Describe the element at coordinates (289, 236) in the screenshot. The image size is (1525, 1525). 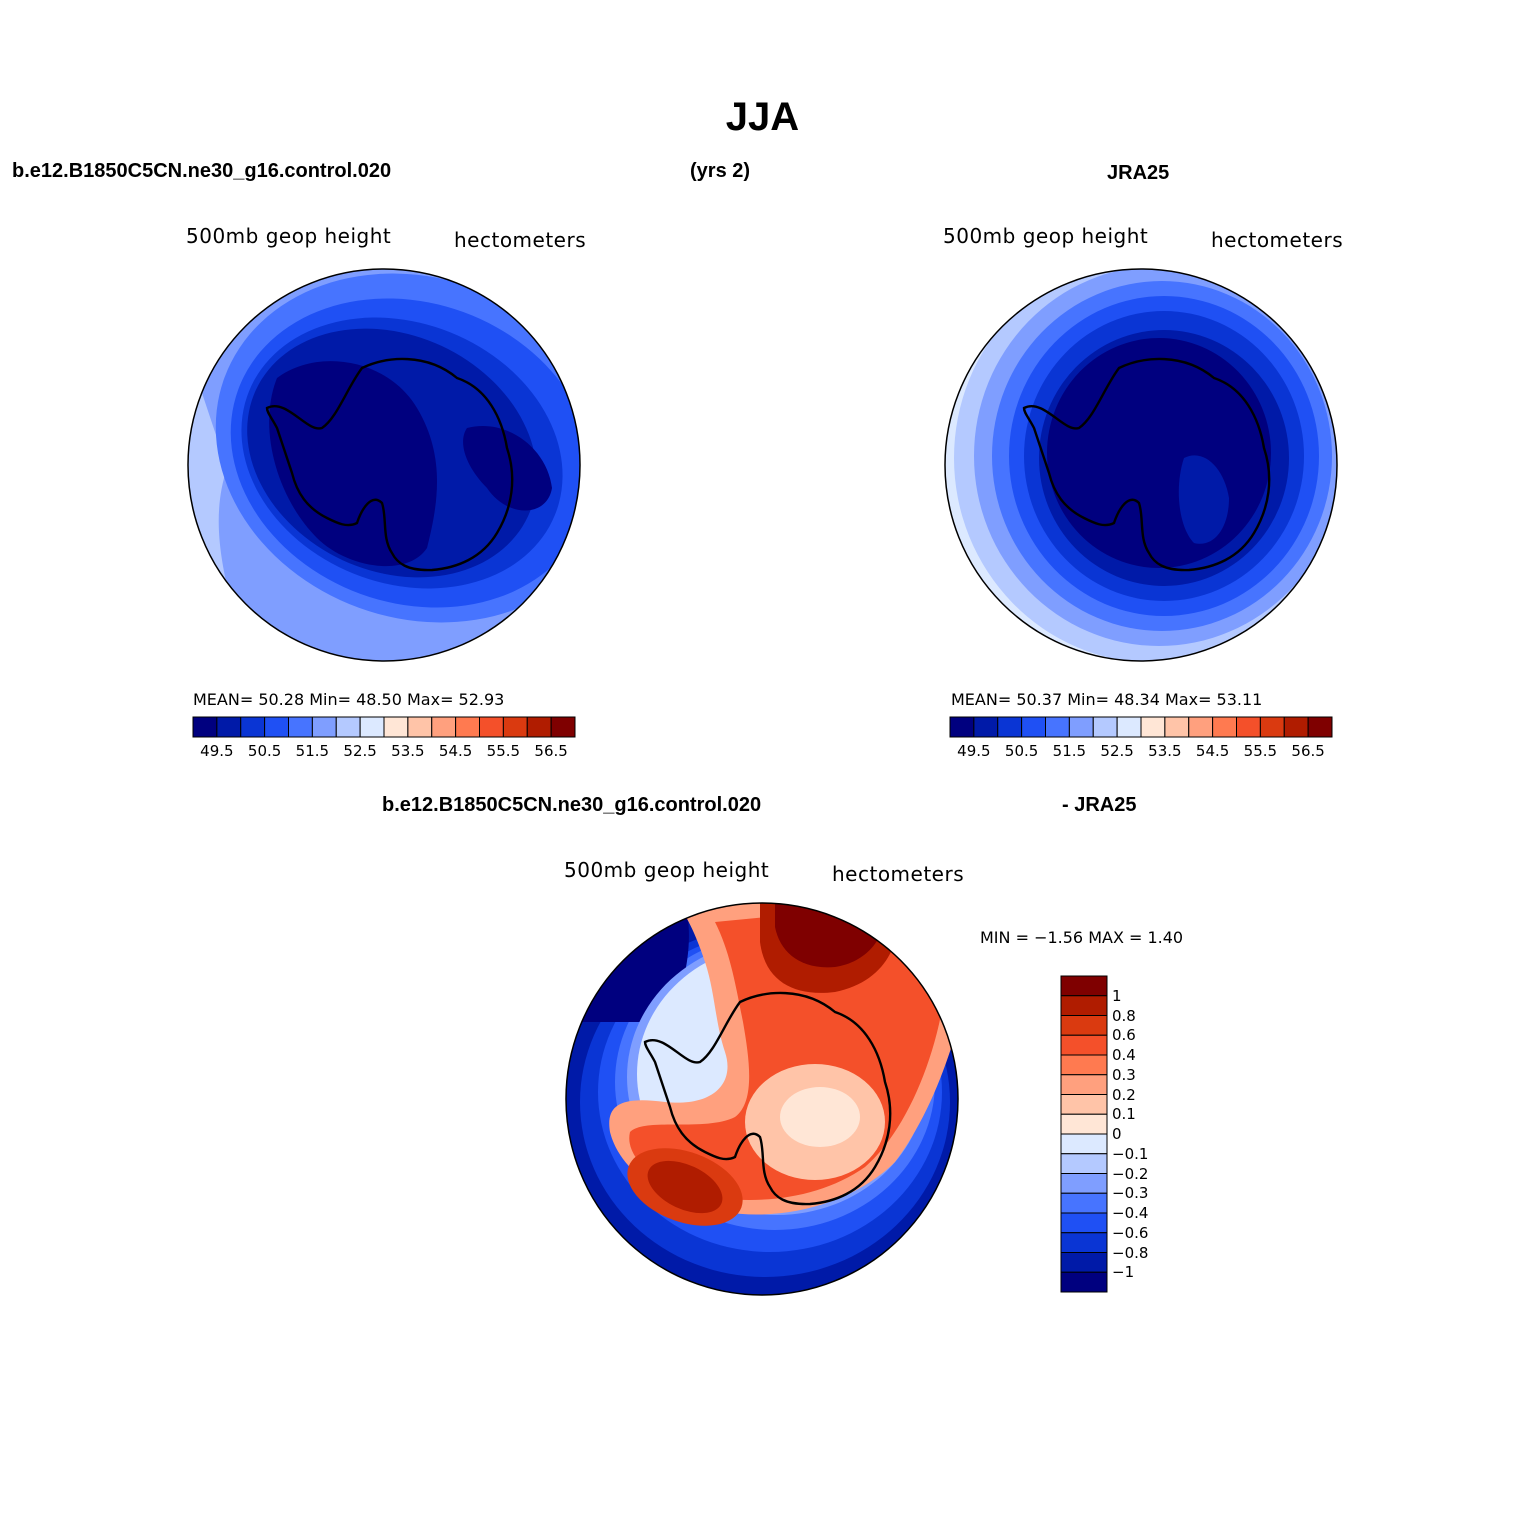
I see `panel1-variable-label: 500mb geop height` at that location.